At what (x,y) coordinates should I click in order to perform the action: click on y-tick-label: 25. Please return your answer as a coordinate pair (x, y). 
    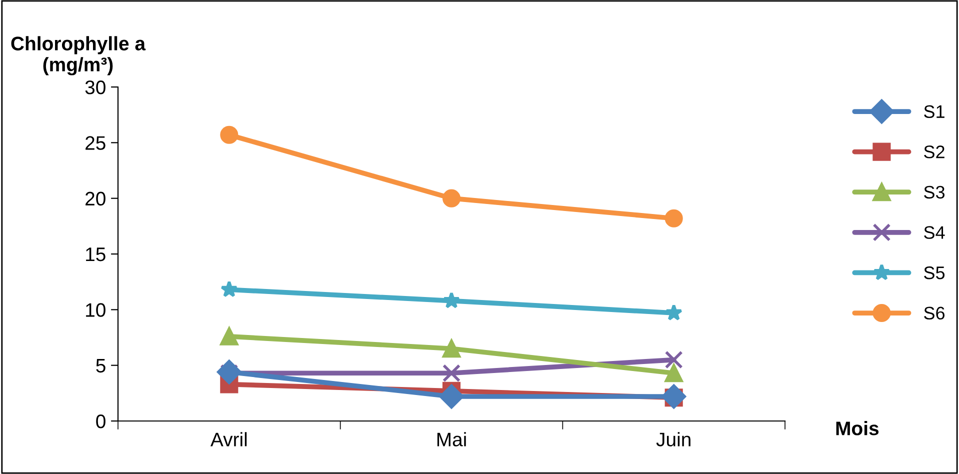
    Looking at the image, I should click on (96, 143).